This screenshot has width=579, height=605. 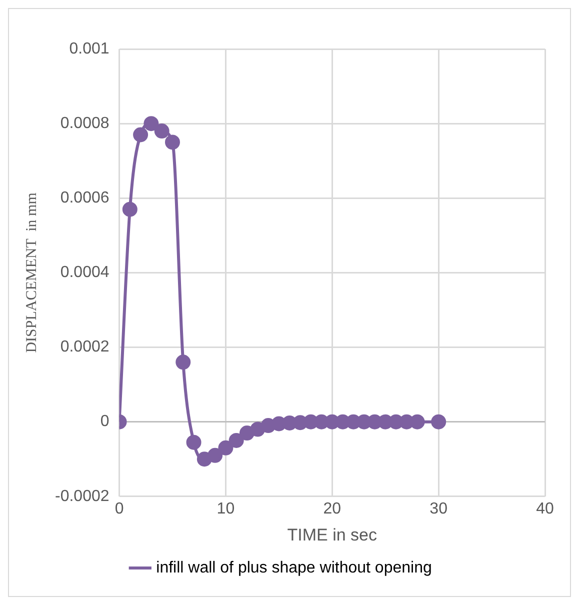 I want to click on x-tick-label: 10, so click(x=225, y=509).